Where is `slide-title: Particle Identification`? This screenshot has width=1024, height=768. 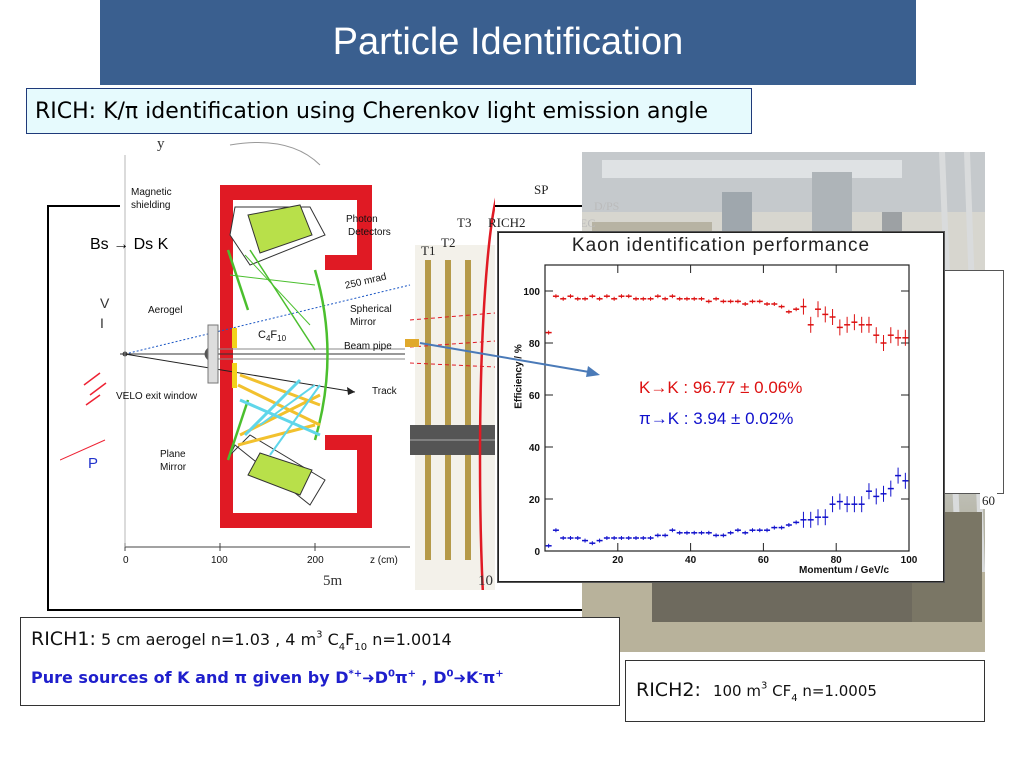
slide-title: Particle Identification is located at coordinates (508, 42).